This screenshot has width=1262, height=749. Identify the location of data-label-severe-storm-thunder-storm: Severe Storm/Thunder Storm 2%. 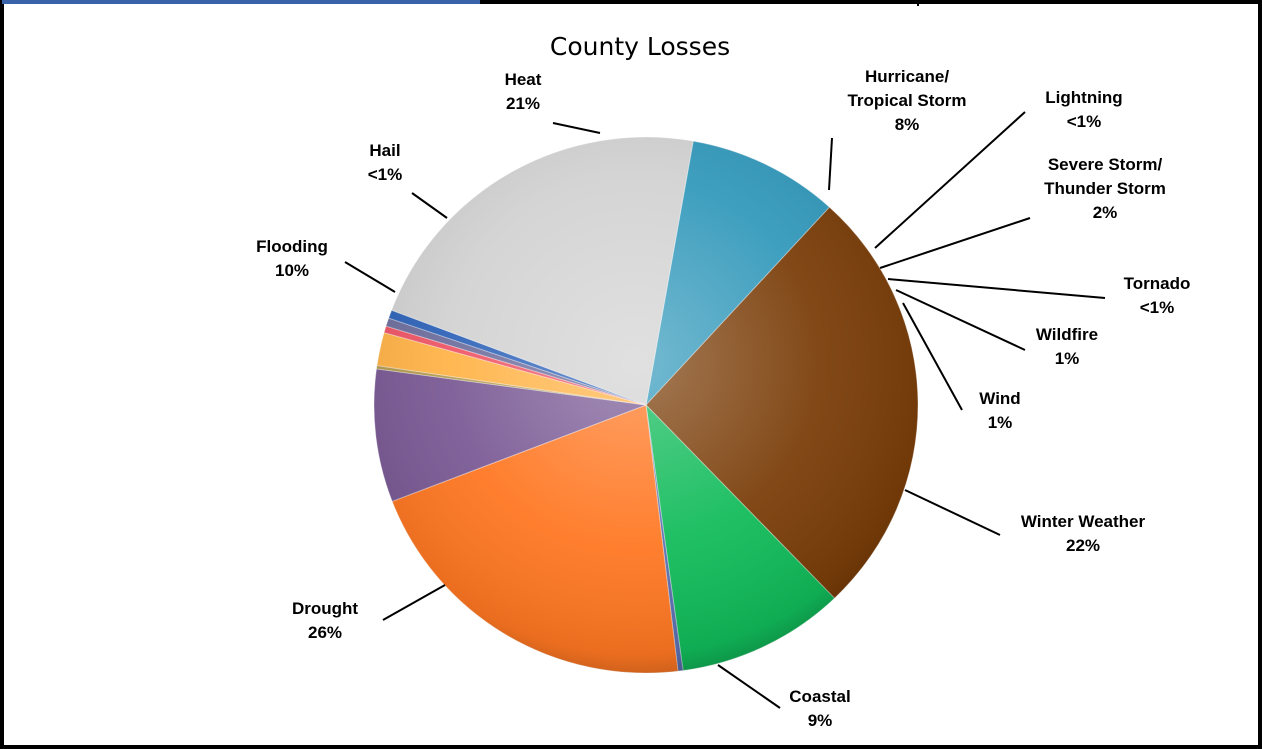
(1105, 188).